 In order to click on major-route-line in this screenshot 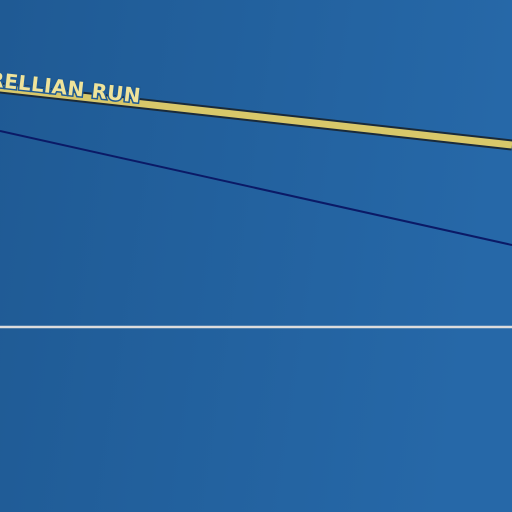, I will do `click(256, 116)`.